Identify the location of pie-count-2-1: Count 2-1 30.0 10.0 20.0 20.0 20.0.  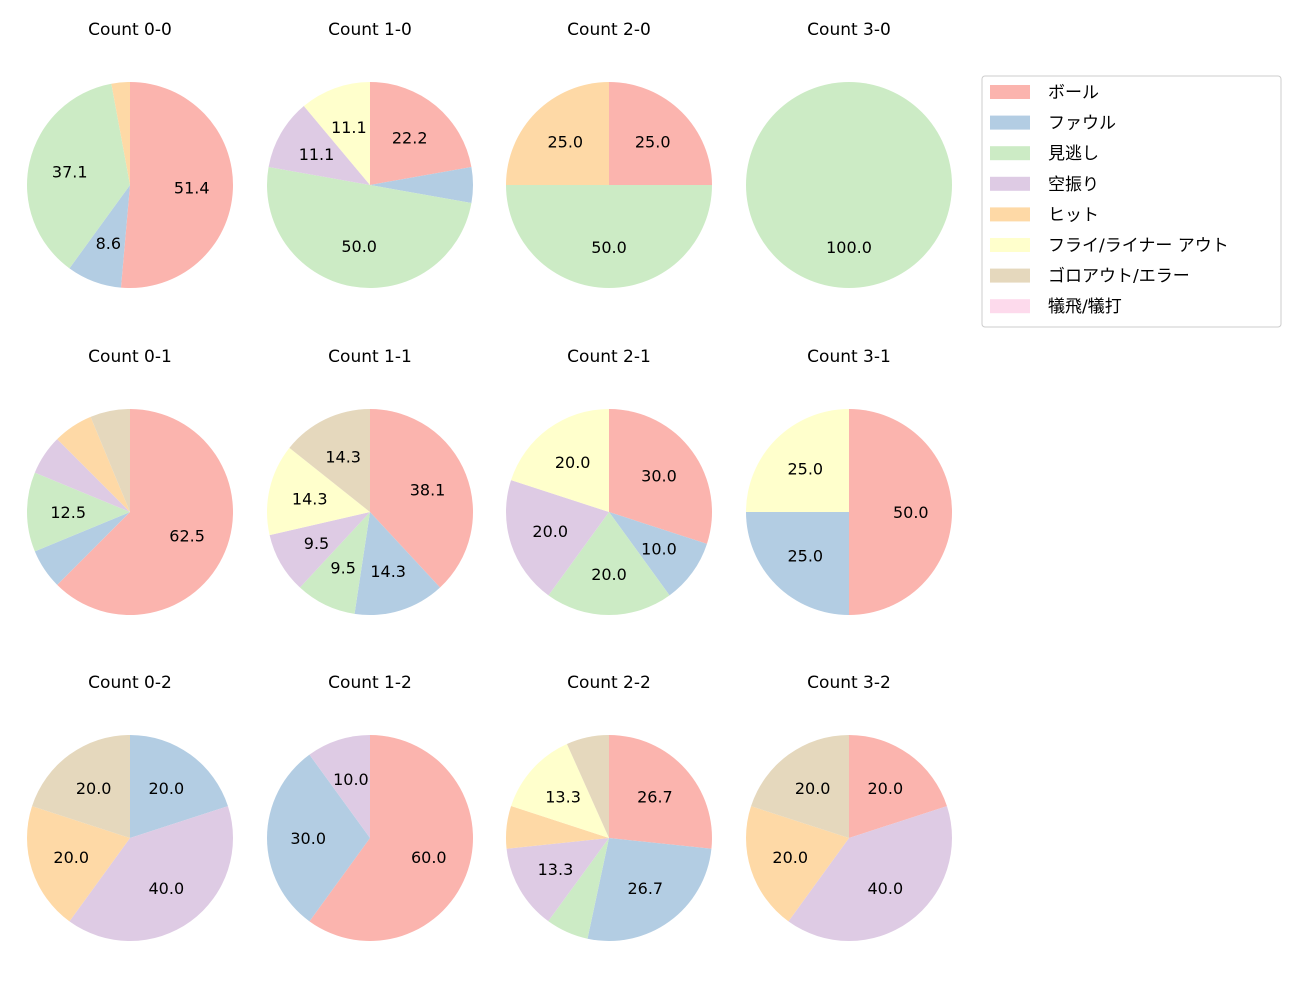
(609, 481).